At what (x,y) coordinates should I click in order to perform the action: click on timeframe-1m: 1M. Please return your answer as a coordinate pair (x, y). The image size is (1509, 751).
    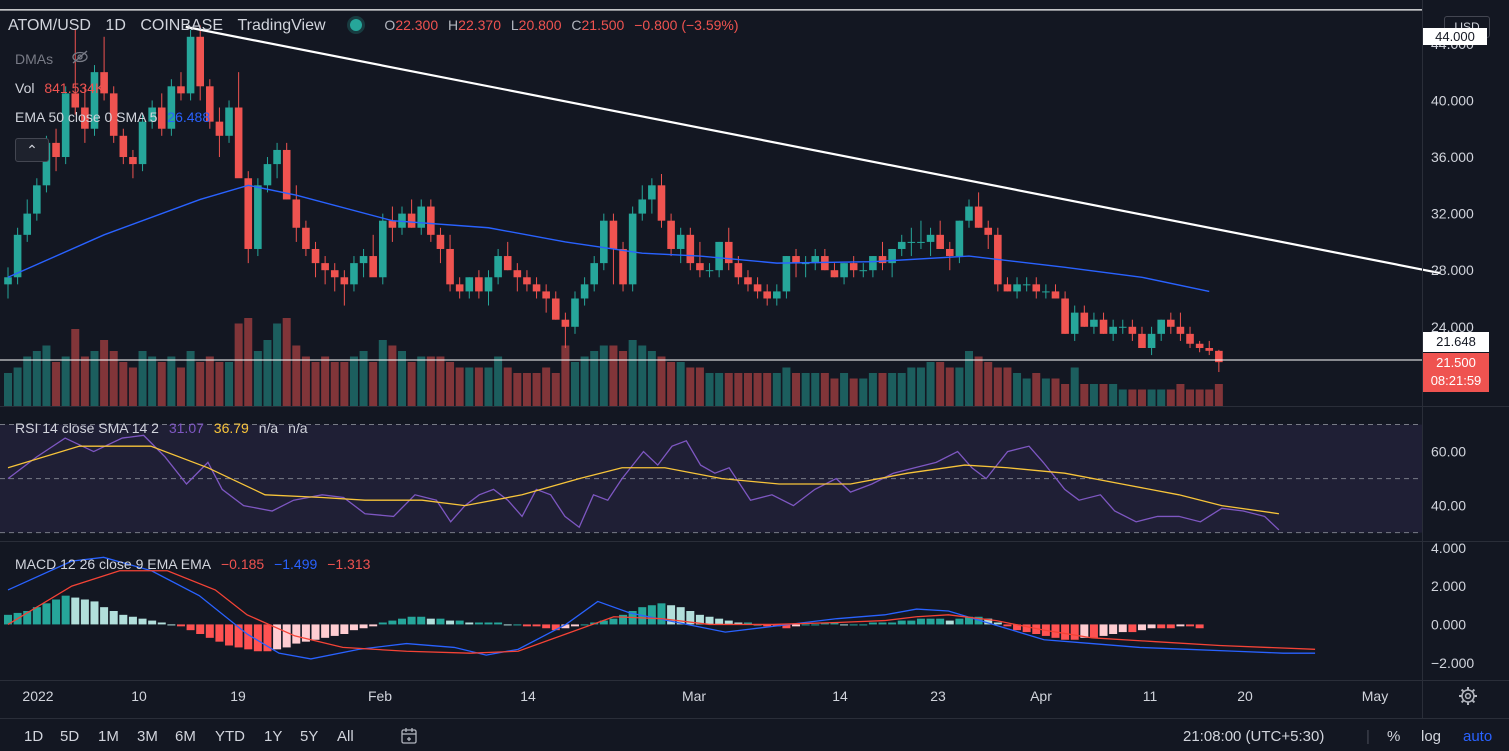
    Looking at the image, I should click on (108, 736).